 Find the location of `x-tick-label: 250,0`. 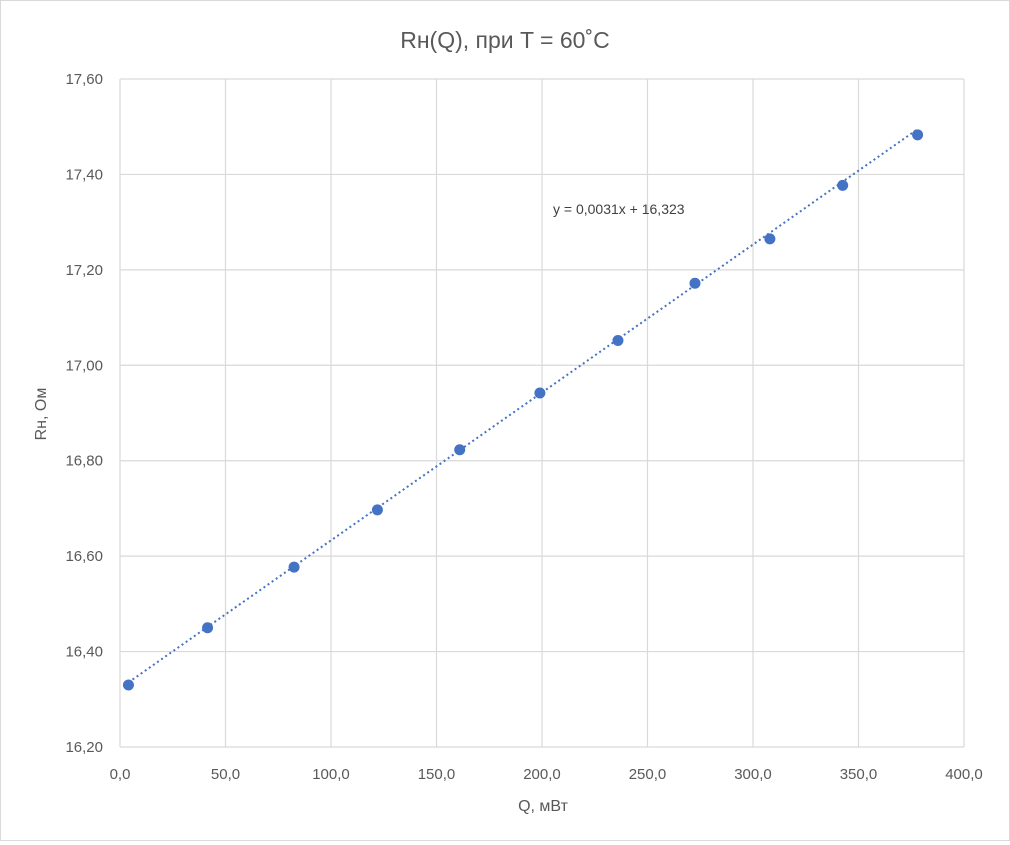

x-tick-label: 250,0 is located at coordinates (648, 774).